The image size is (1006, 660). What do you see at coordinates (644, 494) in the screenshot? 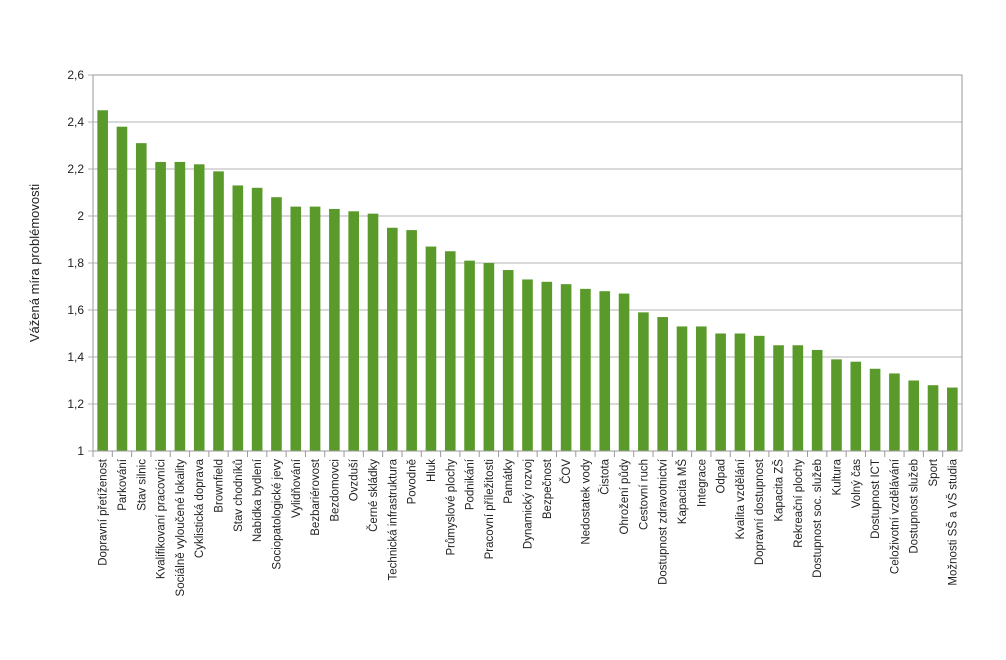
I see `x-tick-label: Cestovní ruch` at bounding box center [644, 494].